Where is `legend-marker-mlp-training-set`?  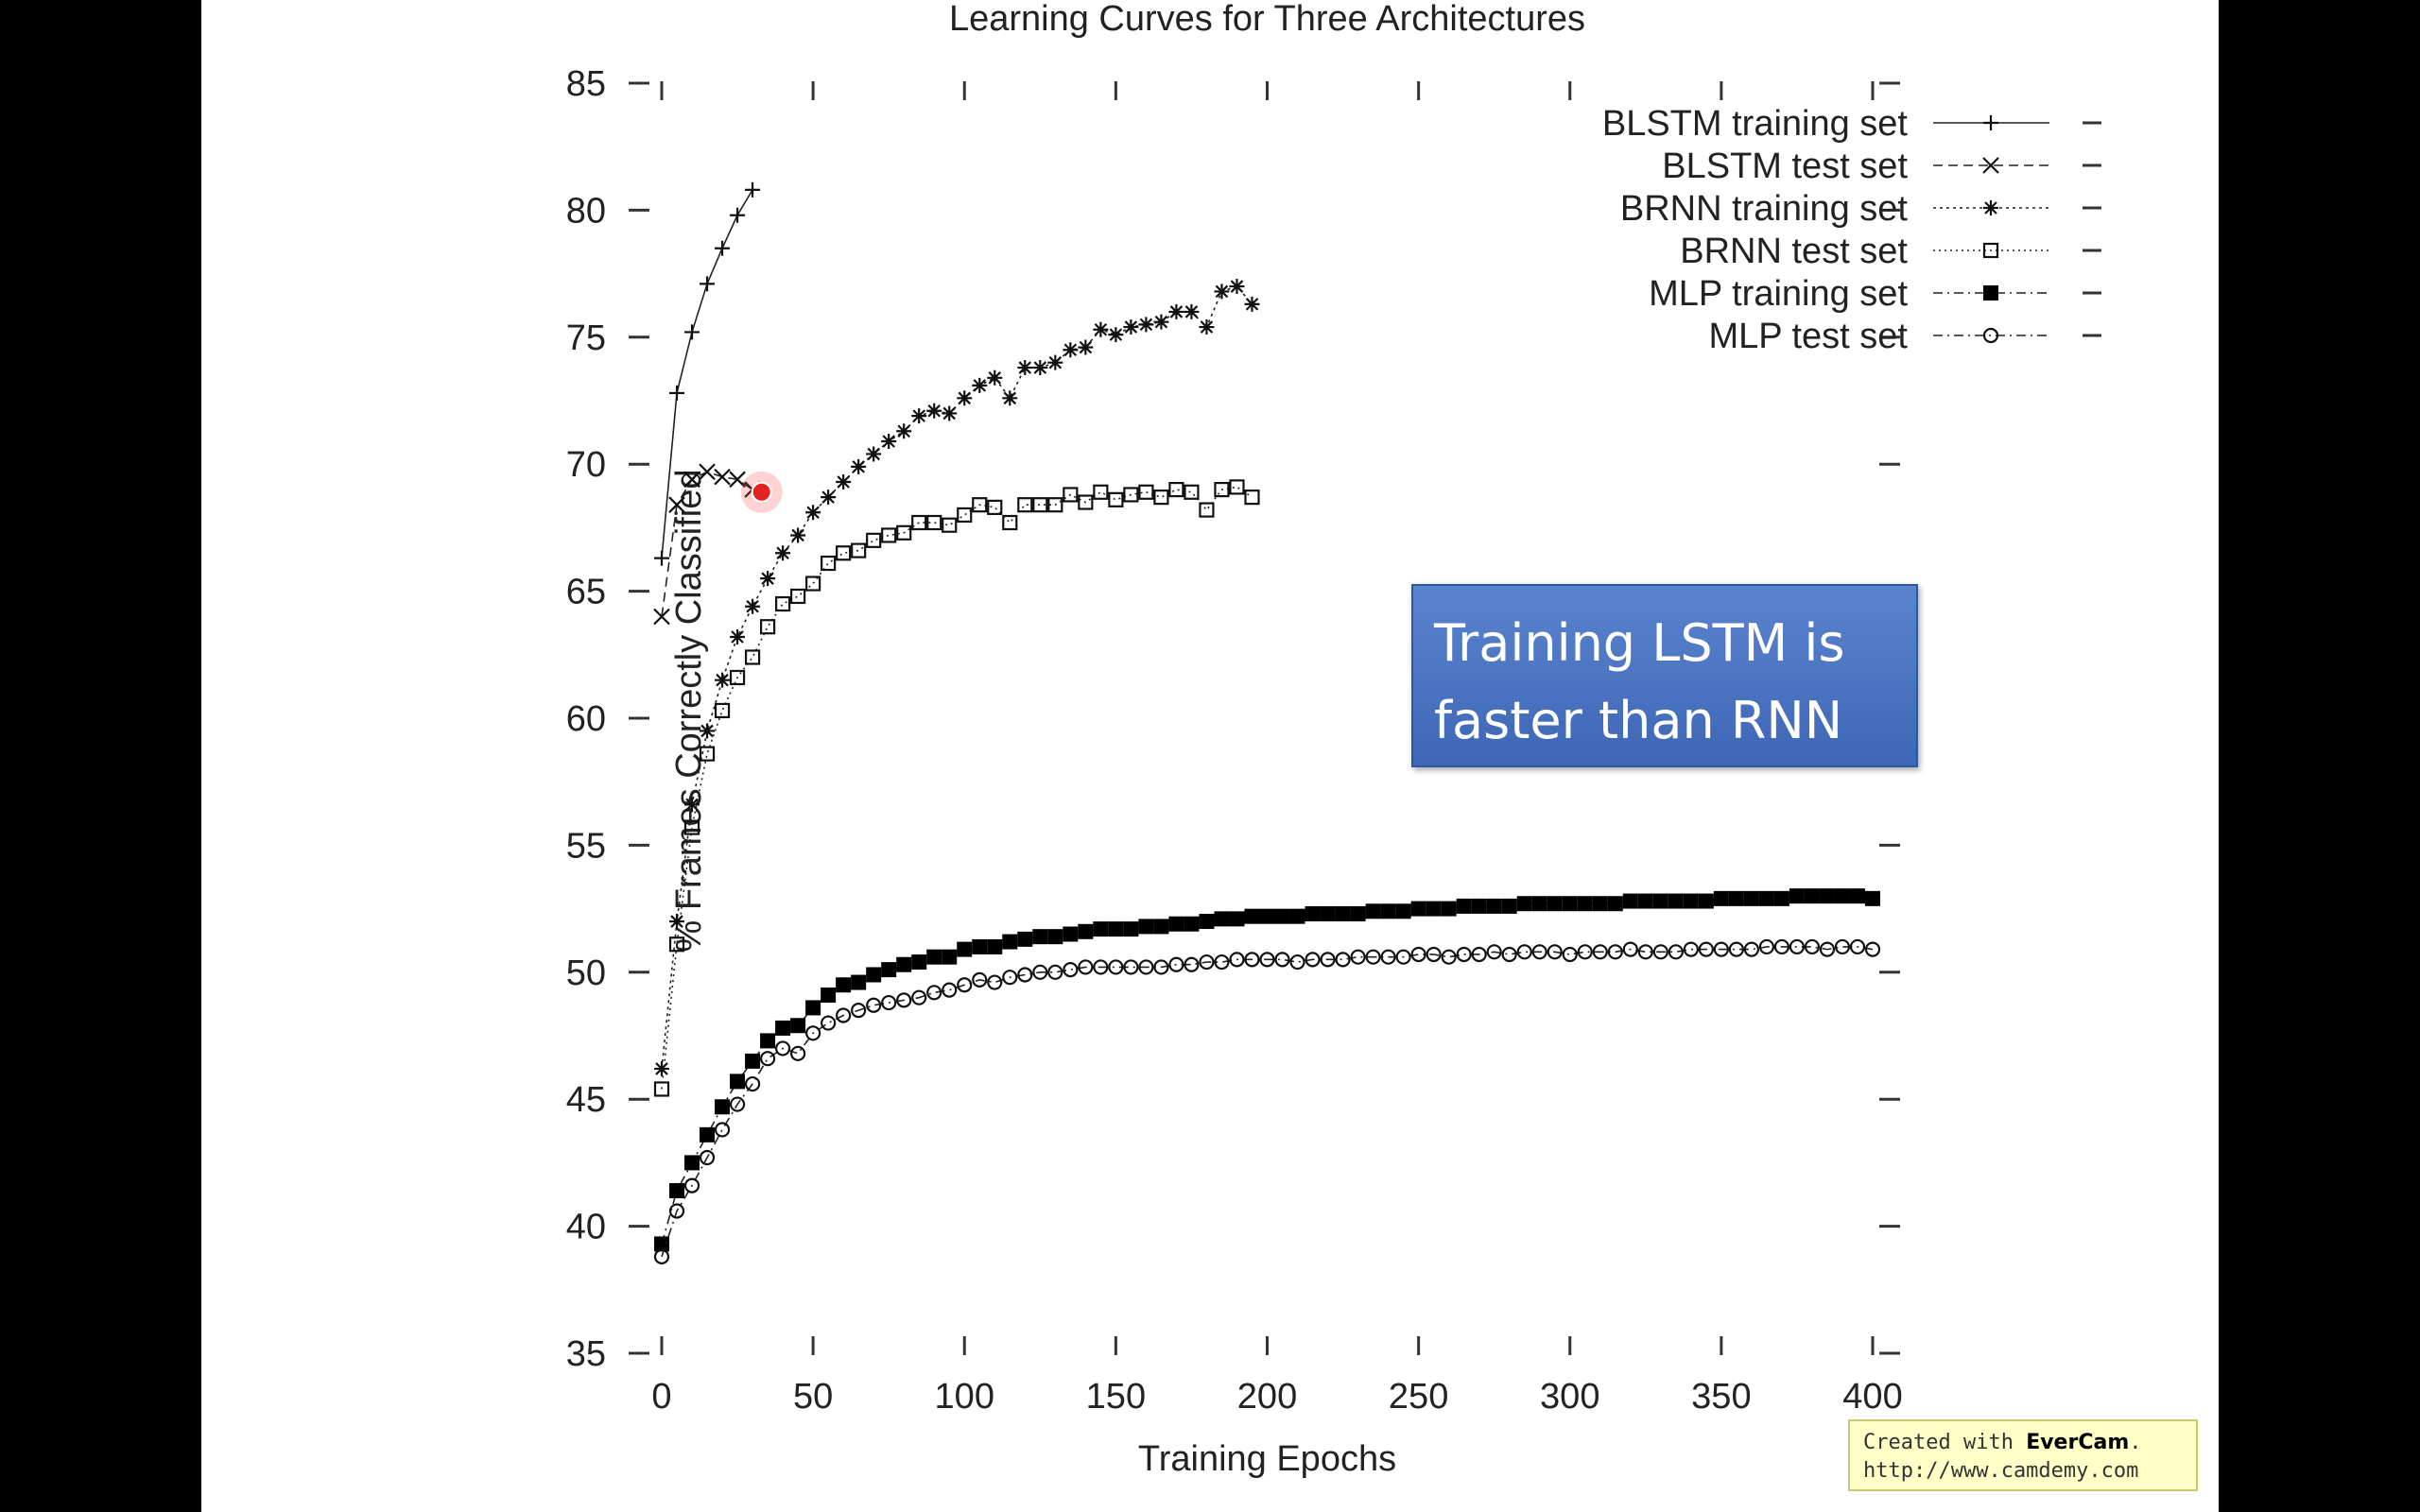 legend-marker-mlp-training-set is located at coordinates (1991, 293).